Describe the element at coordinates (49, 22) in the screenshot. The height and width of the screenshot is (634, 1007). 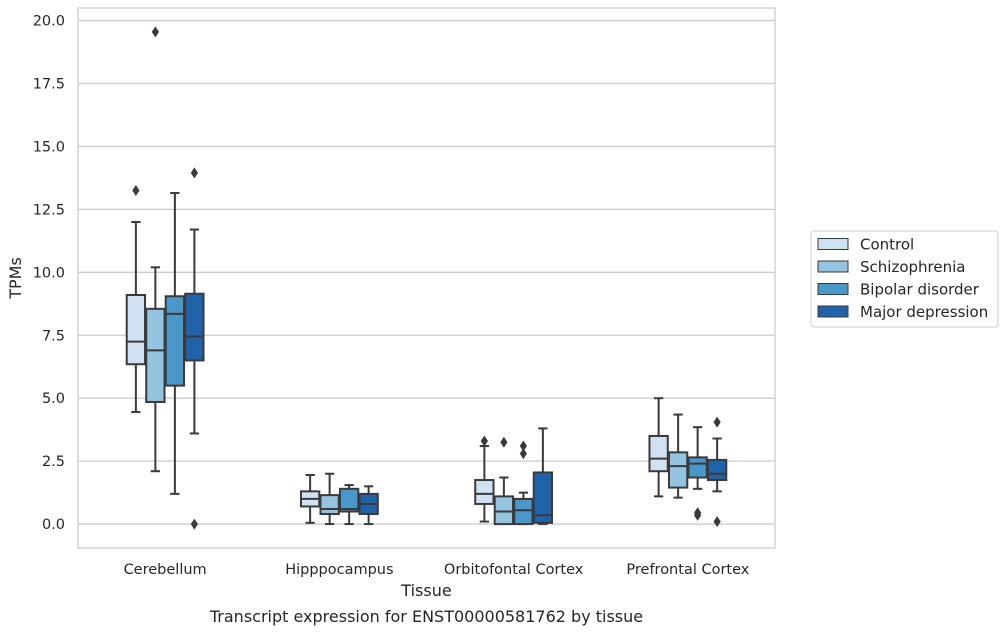
I see `y-tick-label: 20.0` at that location.